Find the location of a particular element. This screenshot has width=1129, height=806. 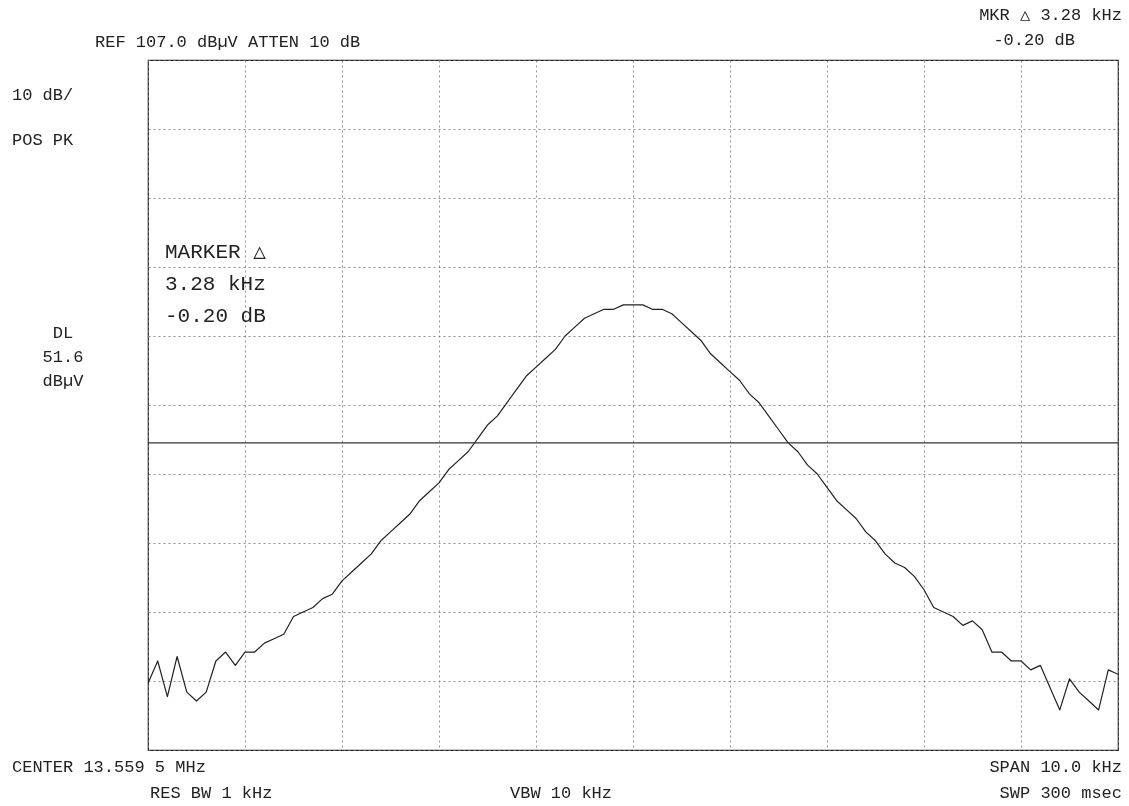

text: VBW 10 kHz is located at coordinates (561, 793).